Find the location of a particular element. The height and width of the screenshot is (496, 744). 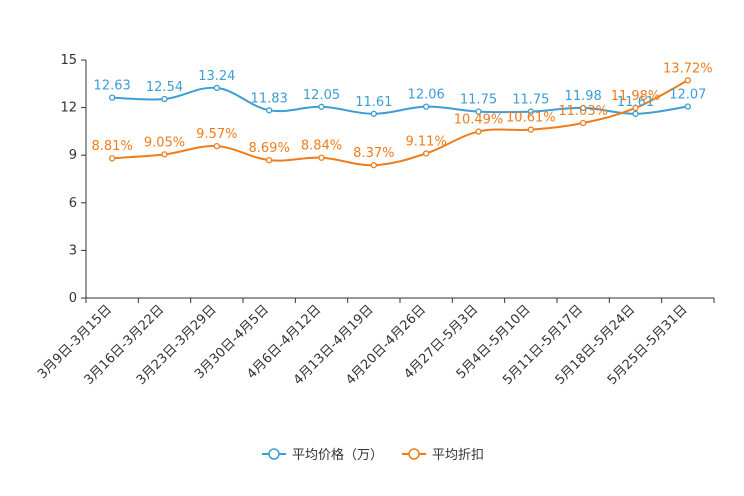

y-tick-label: 0 is located at coordinates (73, 298).